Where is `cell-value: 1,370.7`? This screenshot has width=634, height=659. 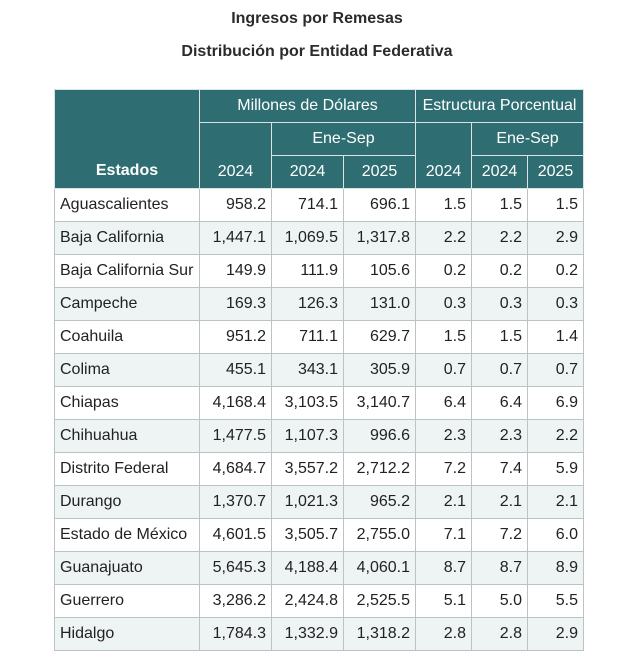 cell-value: 1,370.7 is located at coordinates (235, 502).